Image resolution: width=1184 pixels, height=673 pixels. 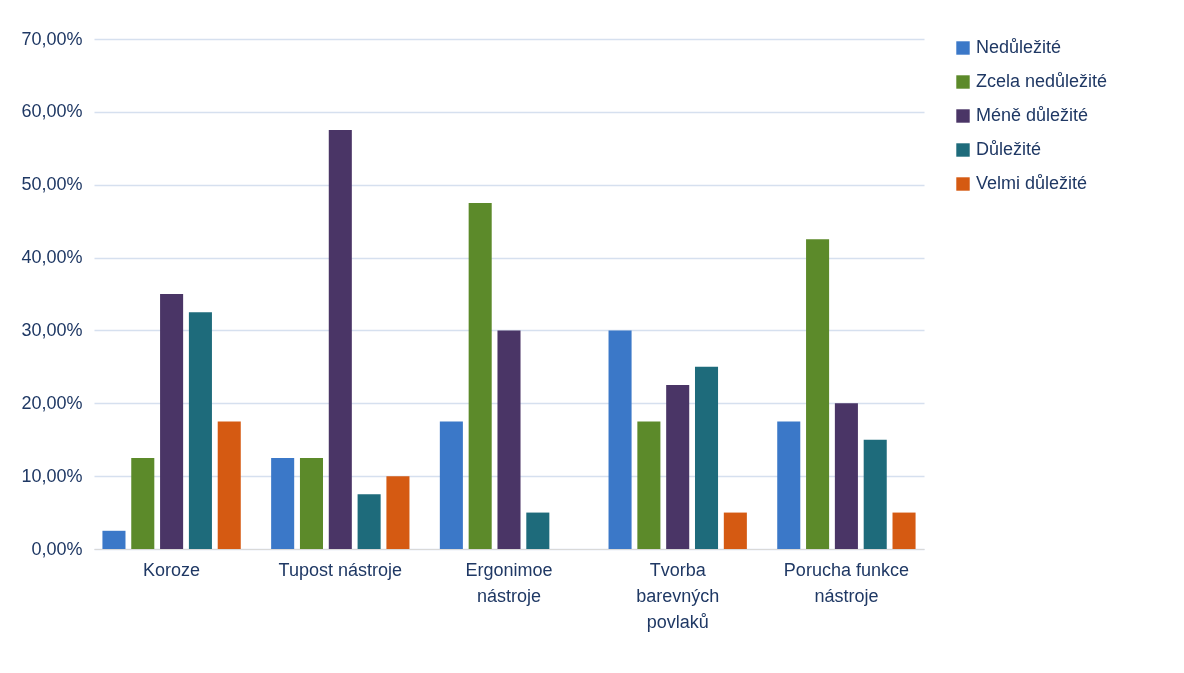 What do you see at coordinates (52, 111) in the screenshot?
I see `y-tick-label: 60,00%` at bounding box center [52, 111].